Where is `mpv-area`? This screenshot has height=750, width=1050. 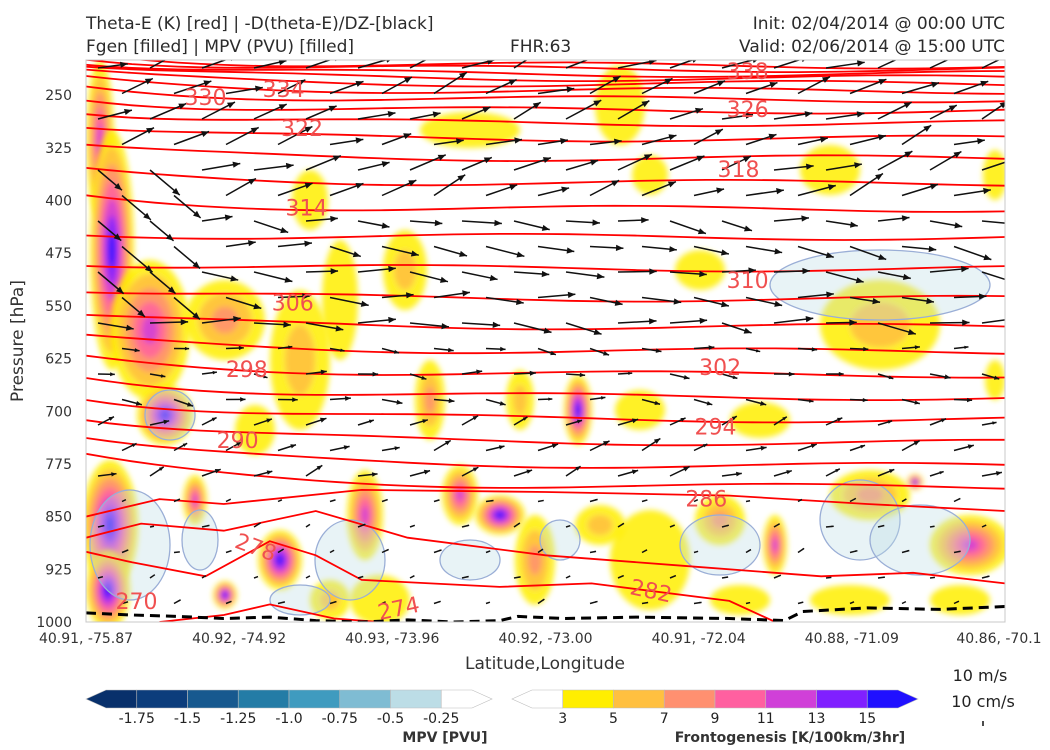
mpv-area is located at coordinates (170, 415).